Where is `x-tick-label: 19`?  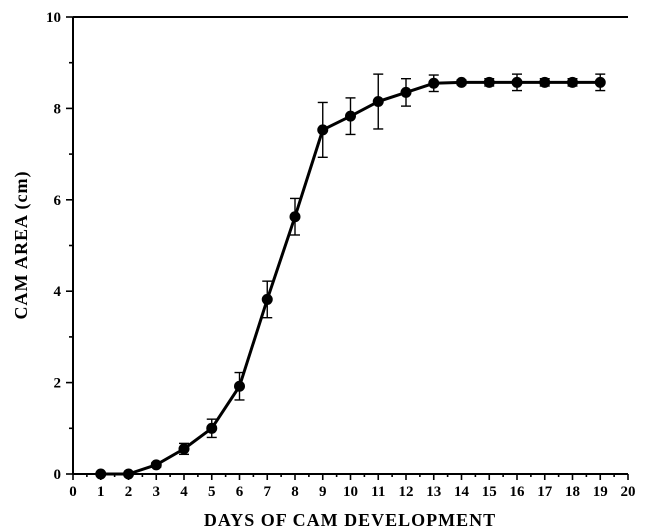 x-tick-label: 19 is located at coordinates (600, 492).